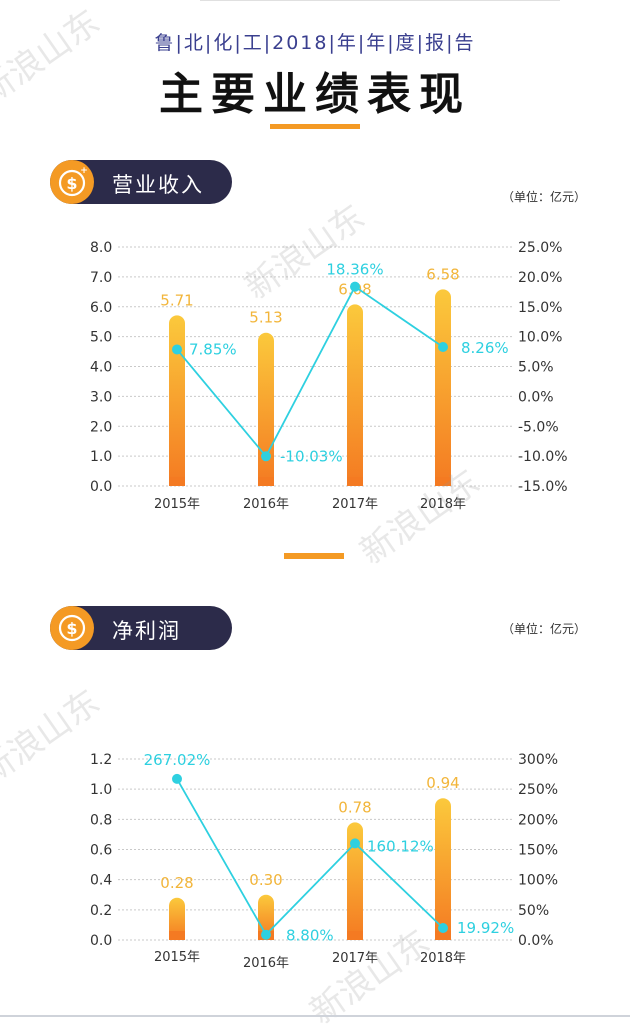 Image resolution: width=630 pixels, height=1034 pixels. What do you see at coordinates (354, 807) in the screenshot?
I see `bar-value-label: 0.78` at bounding box center [354, 807].